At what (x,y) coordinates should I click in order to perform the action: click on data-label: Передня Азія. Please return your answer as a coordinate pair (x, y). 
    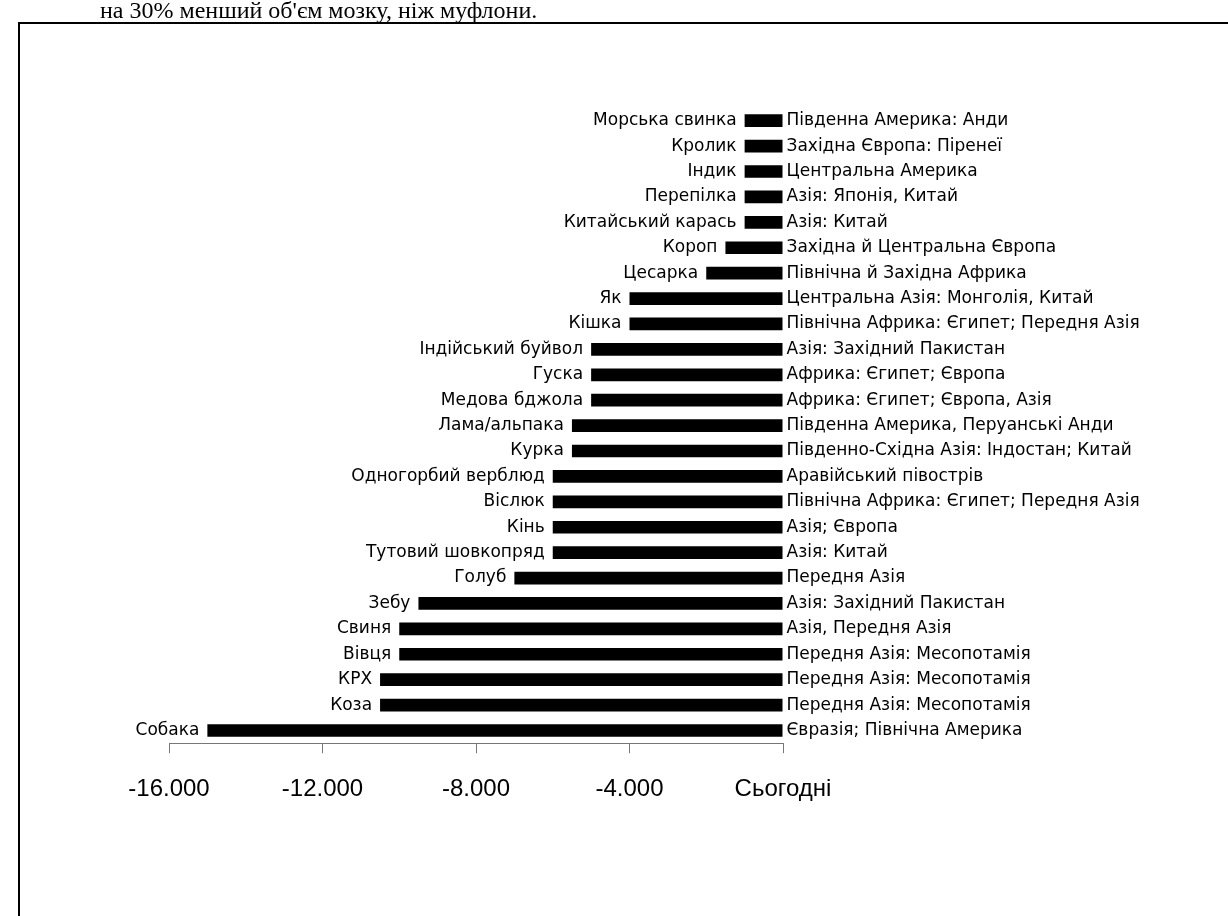
    Looking at the image, I should click on (846, 576).